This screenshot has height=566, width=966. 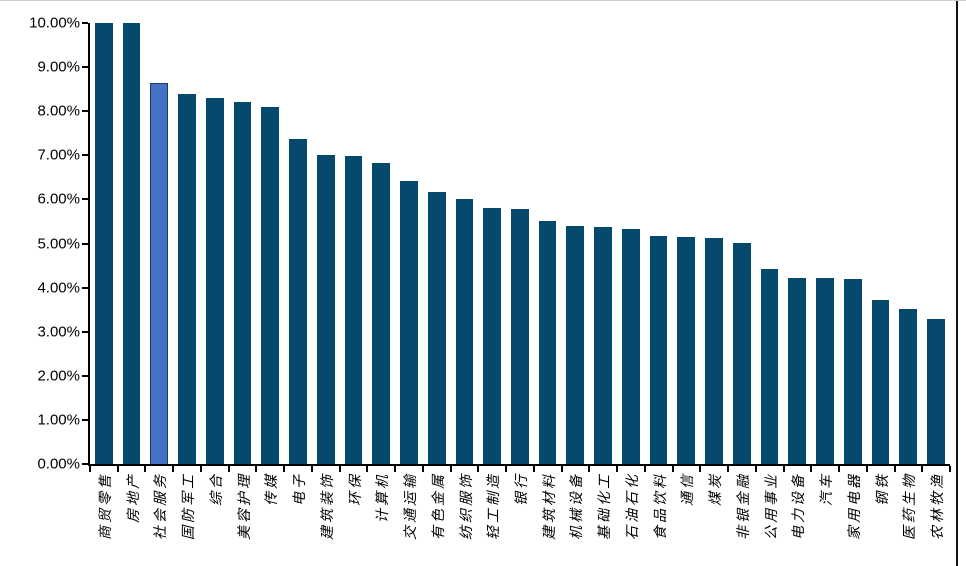 I want to click on bar-电子, so click(x=298, y=301).